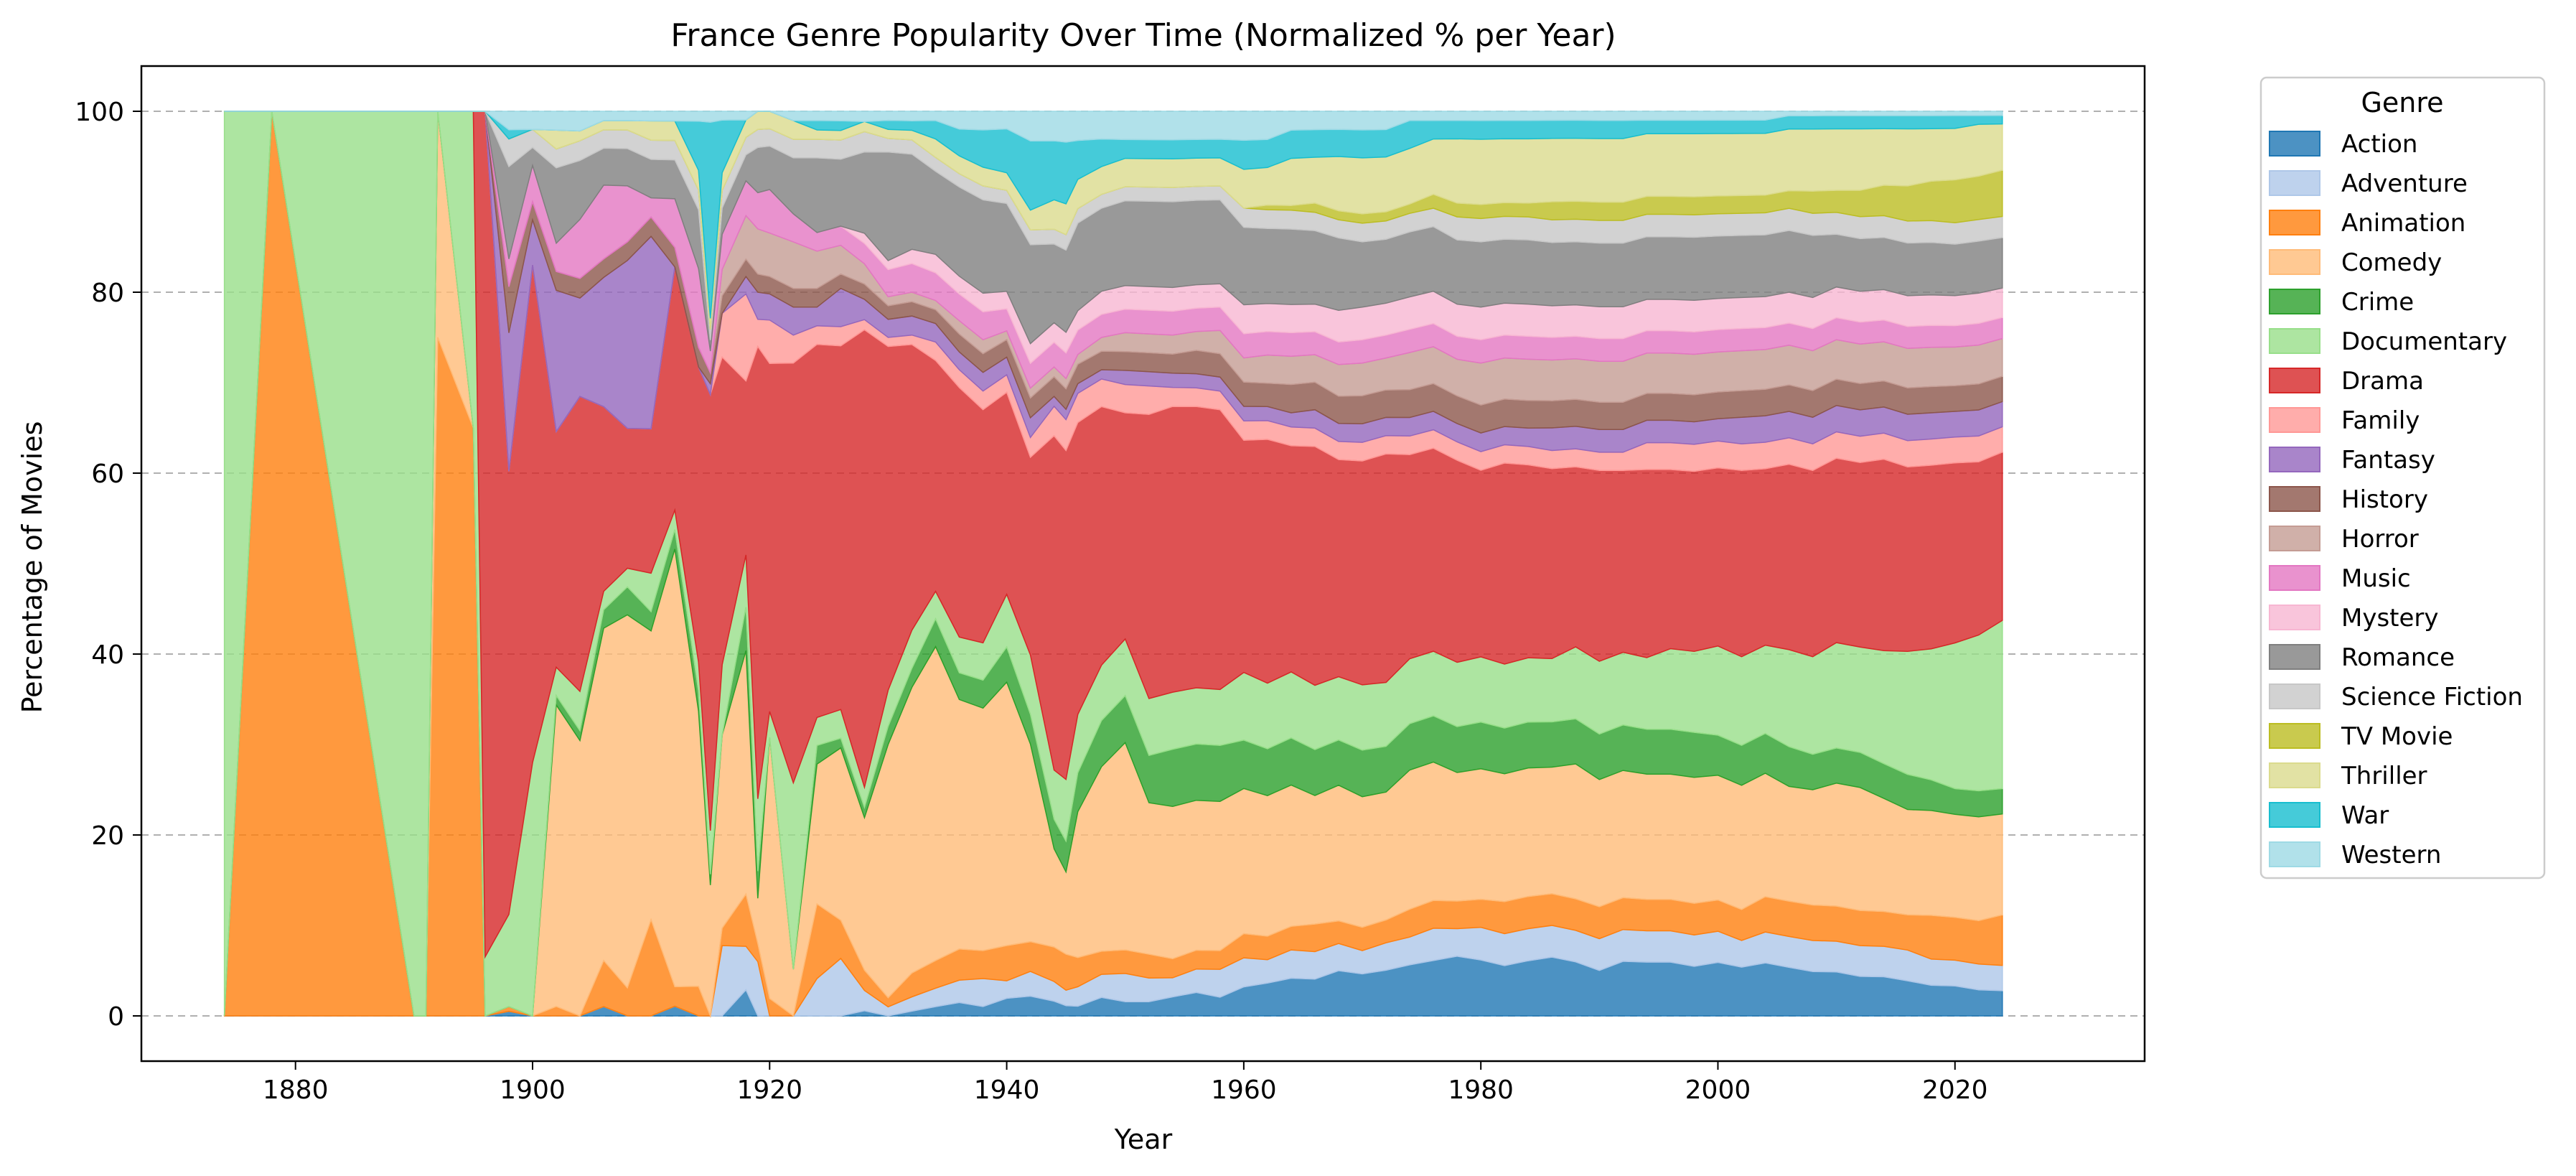 The height and width of the screenshot is (1176, 2576). Describe the element at coordinates (32, 567) in the screenshot. I see `y-axis-title: Percentage of Movies` at that location.